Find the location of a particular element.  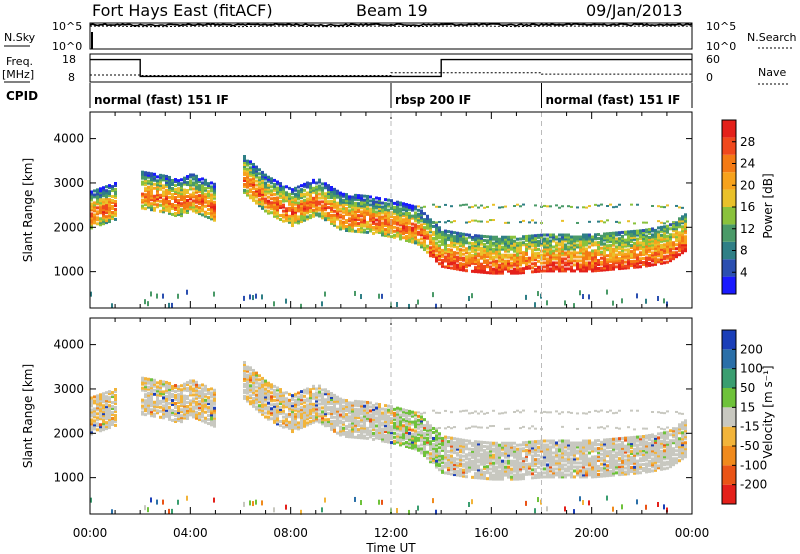

cpid-segment-label: normal (fast) 151 IF is located at coordinates (161, 100).